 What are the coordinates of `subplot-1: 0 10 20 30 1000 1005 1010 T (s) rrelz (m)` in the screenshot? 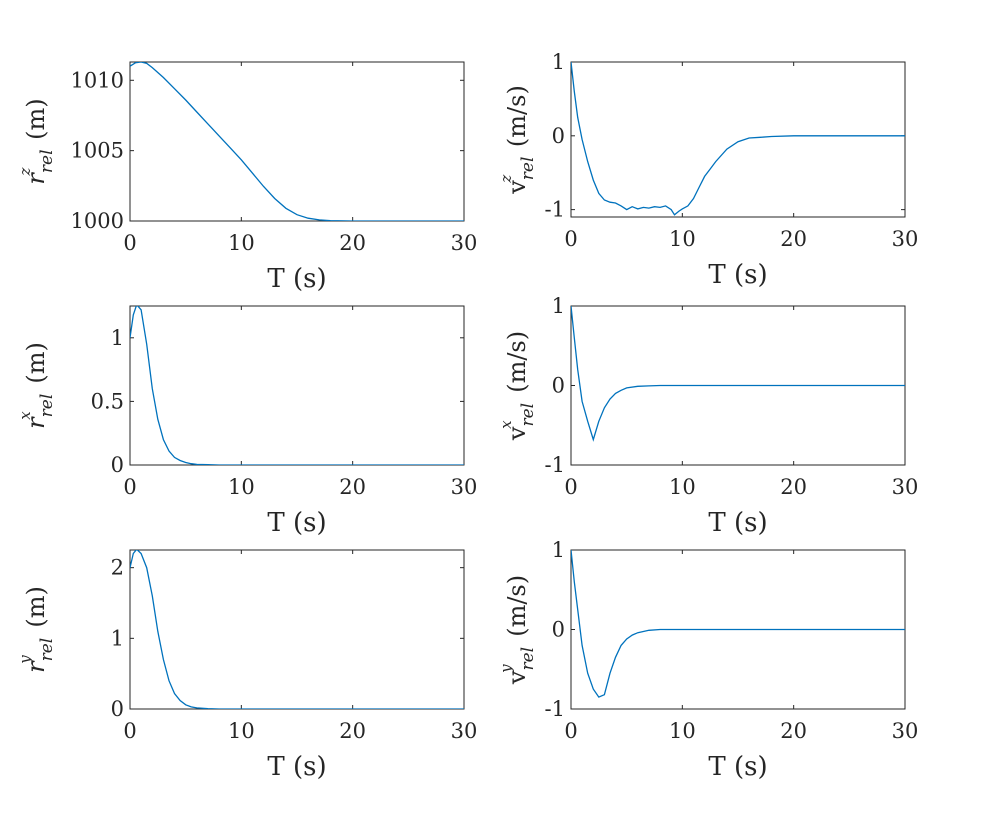 It's located at (247, 177).